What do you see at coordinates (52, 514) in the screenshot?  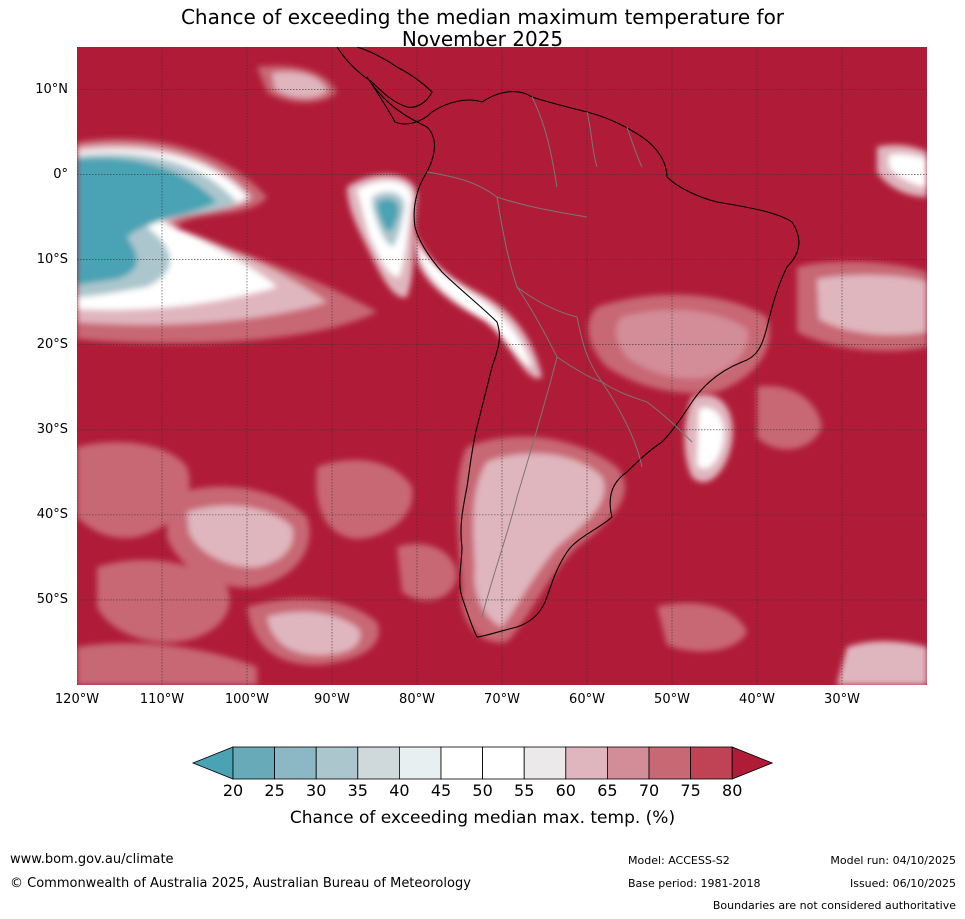 I see `label-lat-40s: 40°S` at bounding box center [52, 514].